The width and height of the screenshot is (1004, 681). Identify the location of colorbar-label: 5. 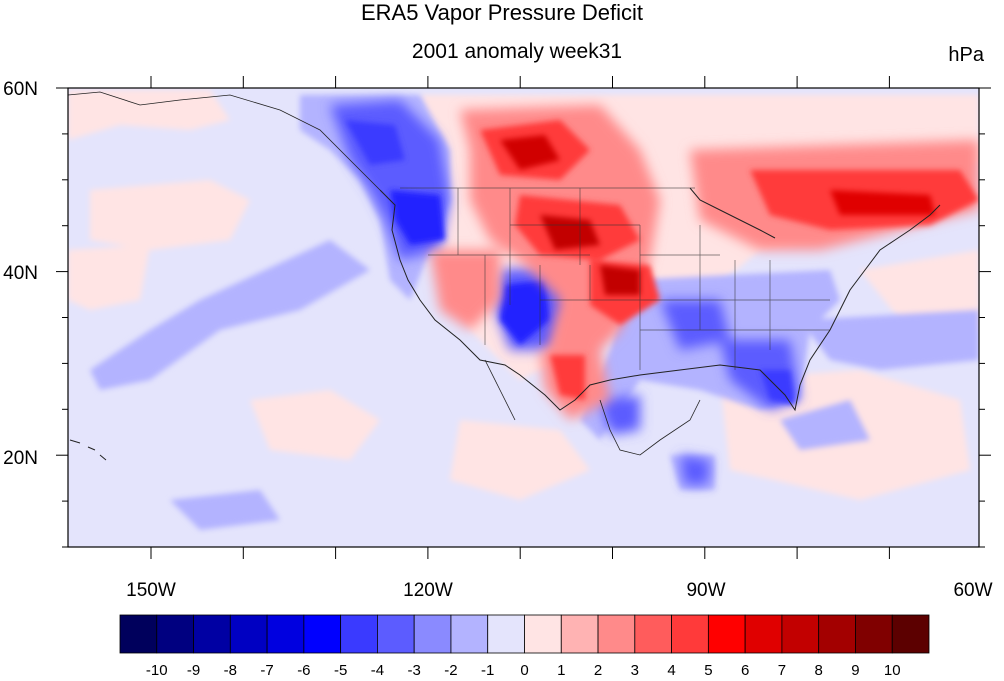
(708, 670).